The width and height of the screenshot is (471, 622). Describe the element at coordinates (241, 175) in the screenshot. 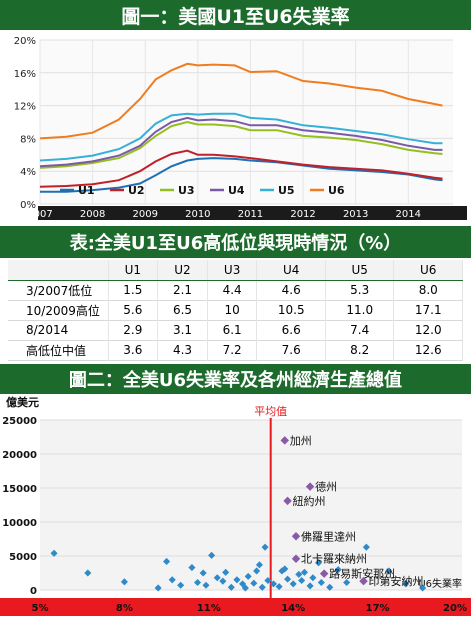

I see `series-line-u1` at that location.